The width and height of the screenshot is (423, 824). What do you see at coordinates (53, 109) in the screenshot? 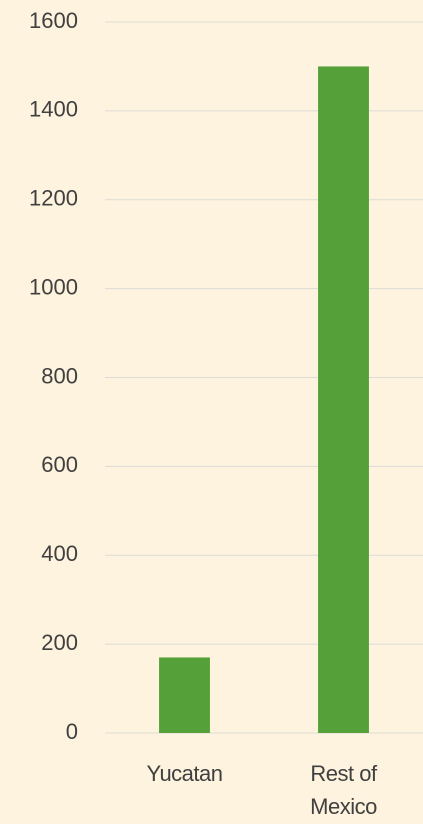
I see `y-tick-label: 1400` at bounding box center [53, 109].